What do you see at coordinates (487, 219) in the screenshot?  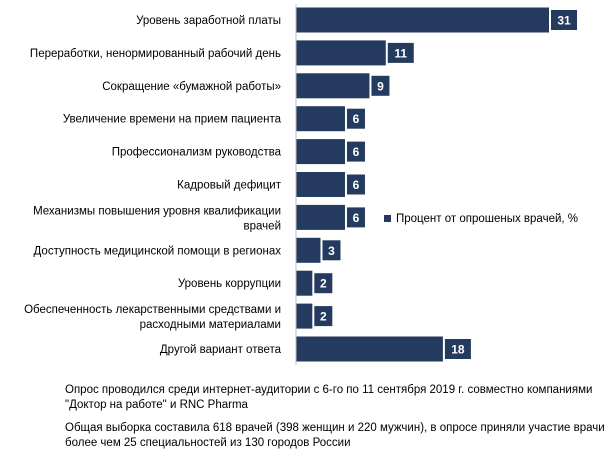 I see `legend-label: Процент от опрошеных врачей, %` at bounding box center [487, 219].